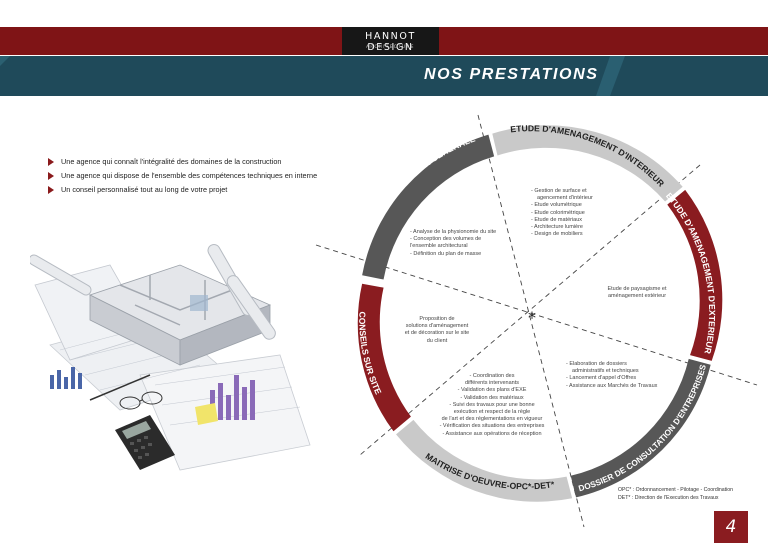 Image resolution: width=768 pixels, height=543 pixels. I want to click on page-number-box: 4, so click(731, 527).